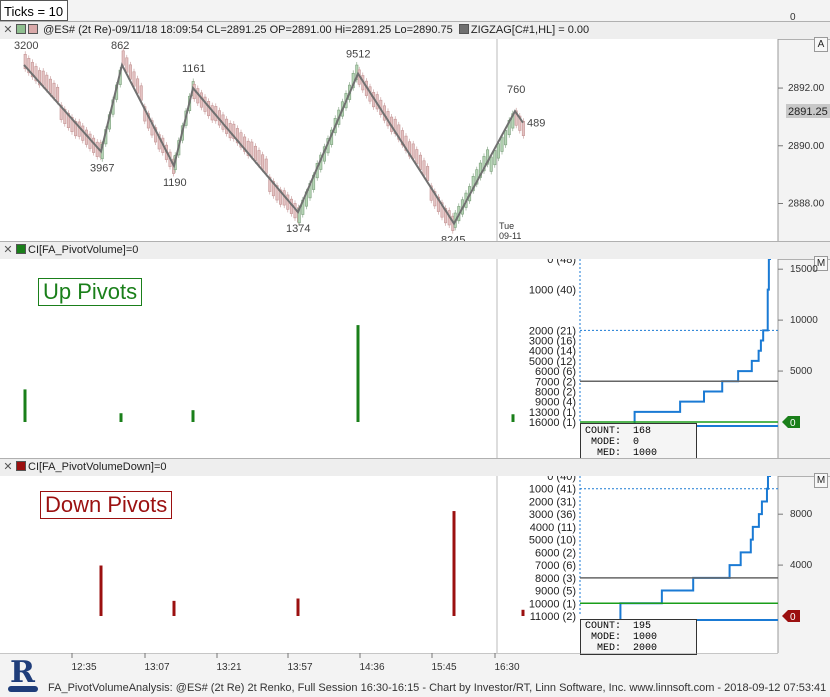 This screenshot has width=830, height=697. I want to click on zero-badge-text: 0, so click(793, 617).